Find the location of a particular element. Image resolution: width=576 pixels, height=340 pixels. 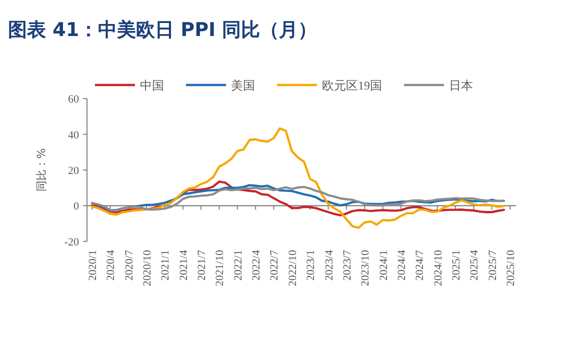

x-tick-label: 2023/4 is located at coordinates (329, 265).